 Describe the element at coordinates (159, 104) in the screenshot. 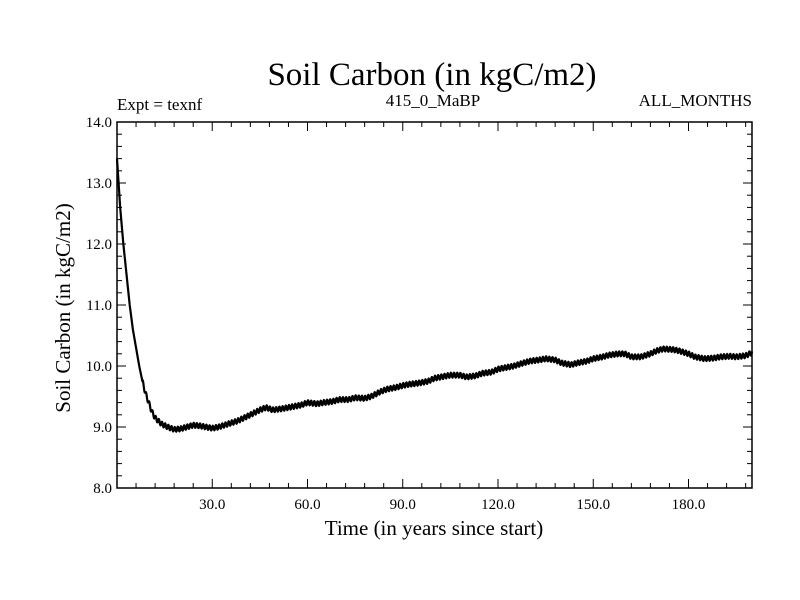

I see `subtitle-experiment: Expt = texnf` at that location.